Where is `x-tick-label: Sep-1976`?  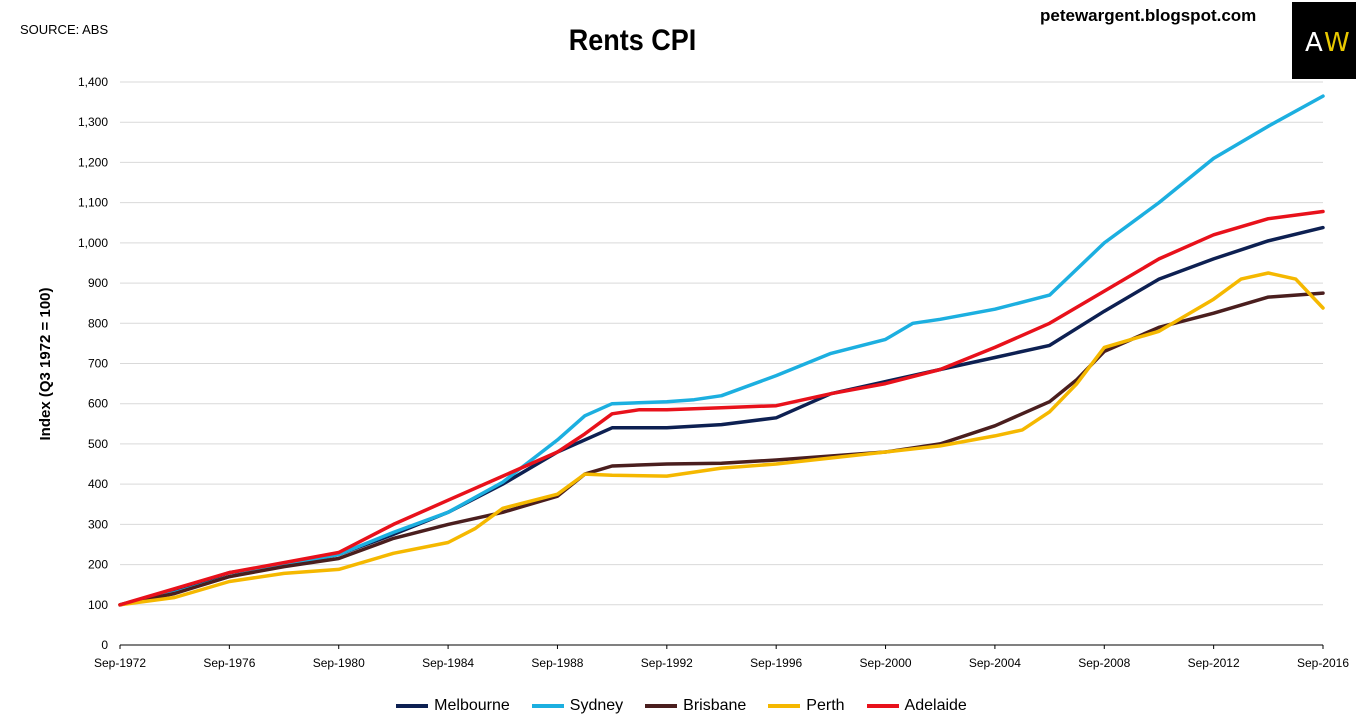 x-tick-label: Sep-1976 is located at coordinates (229, 663).